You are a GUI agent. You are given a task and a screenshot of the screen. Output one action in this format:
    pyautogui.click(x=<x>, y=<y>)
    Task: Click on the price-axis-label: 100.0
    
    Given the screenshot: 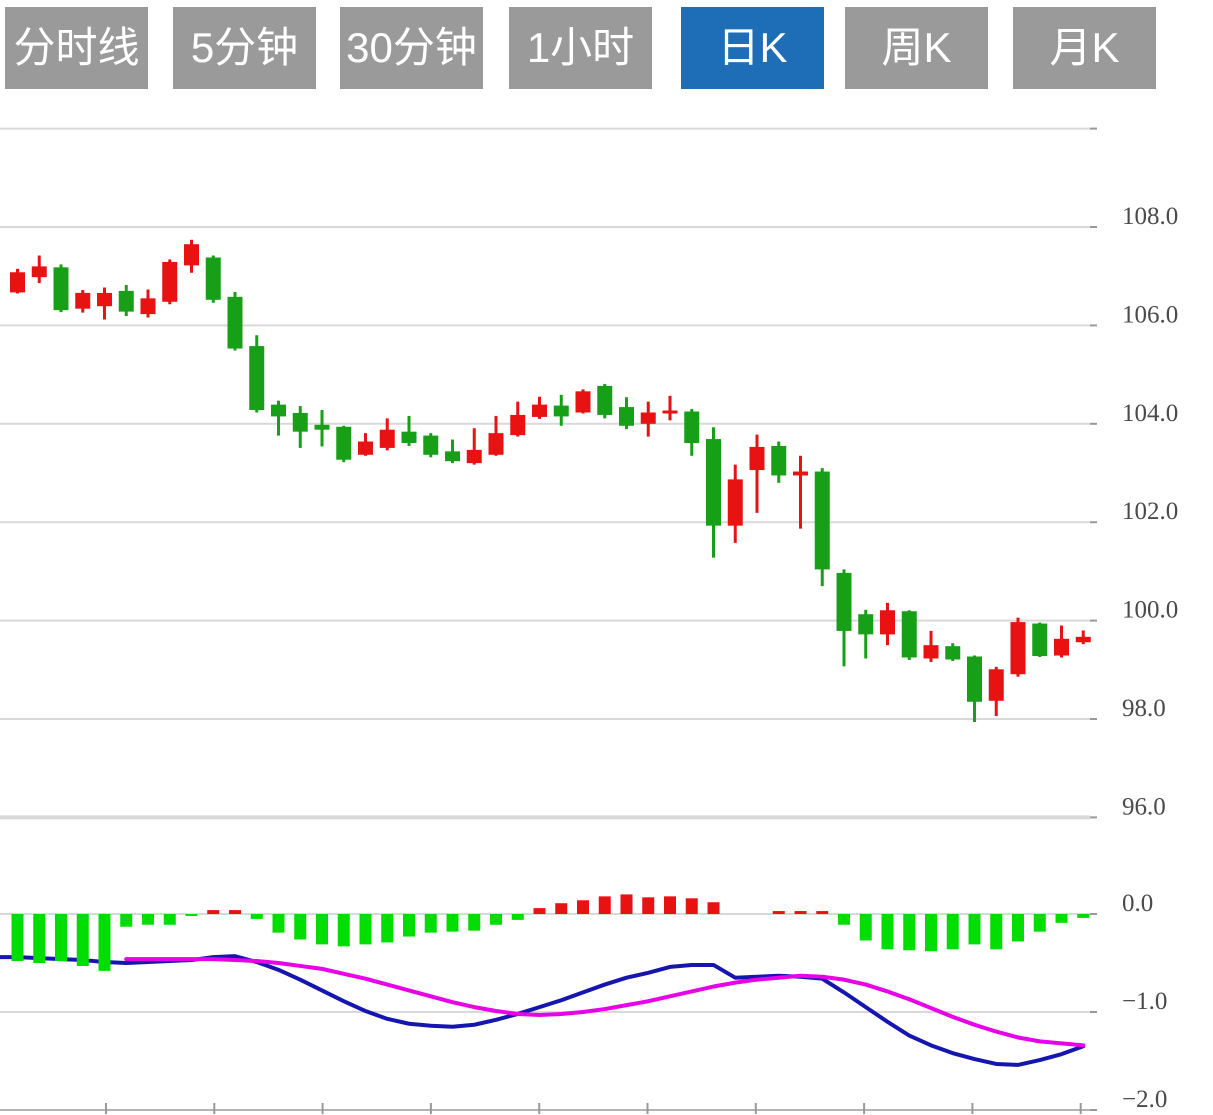 What is the action you would take?
    pyautogui.click(x=1150, y=610)
    